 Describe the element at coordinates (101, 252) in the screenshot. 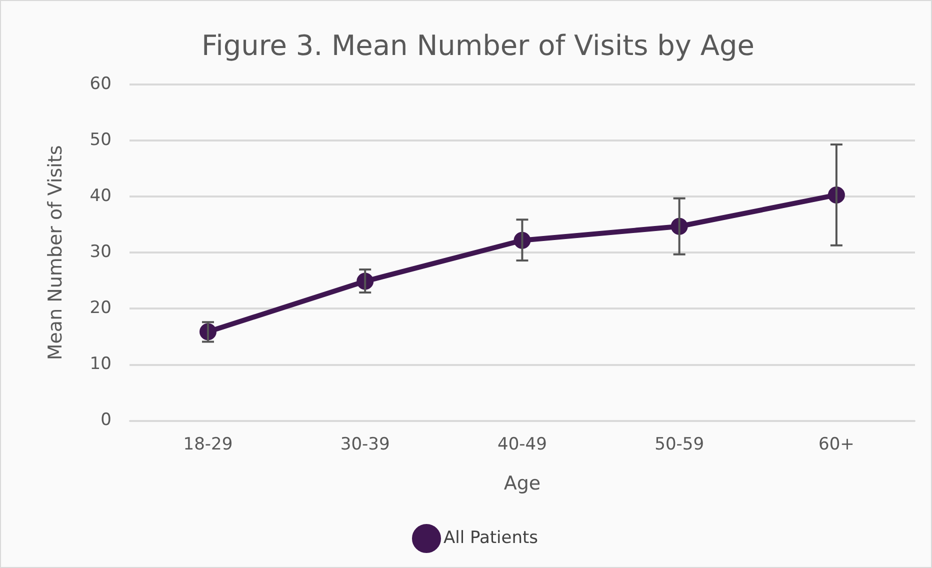

I see `y-tick-label: 30` at that location.